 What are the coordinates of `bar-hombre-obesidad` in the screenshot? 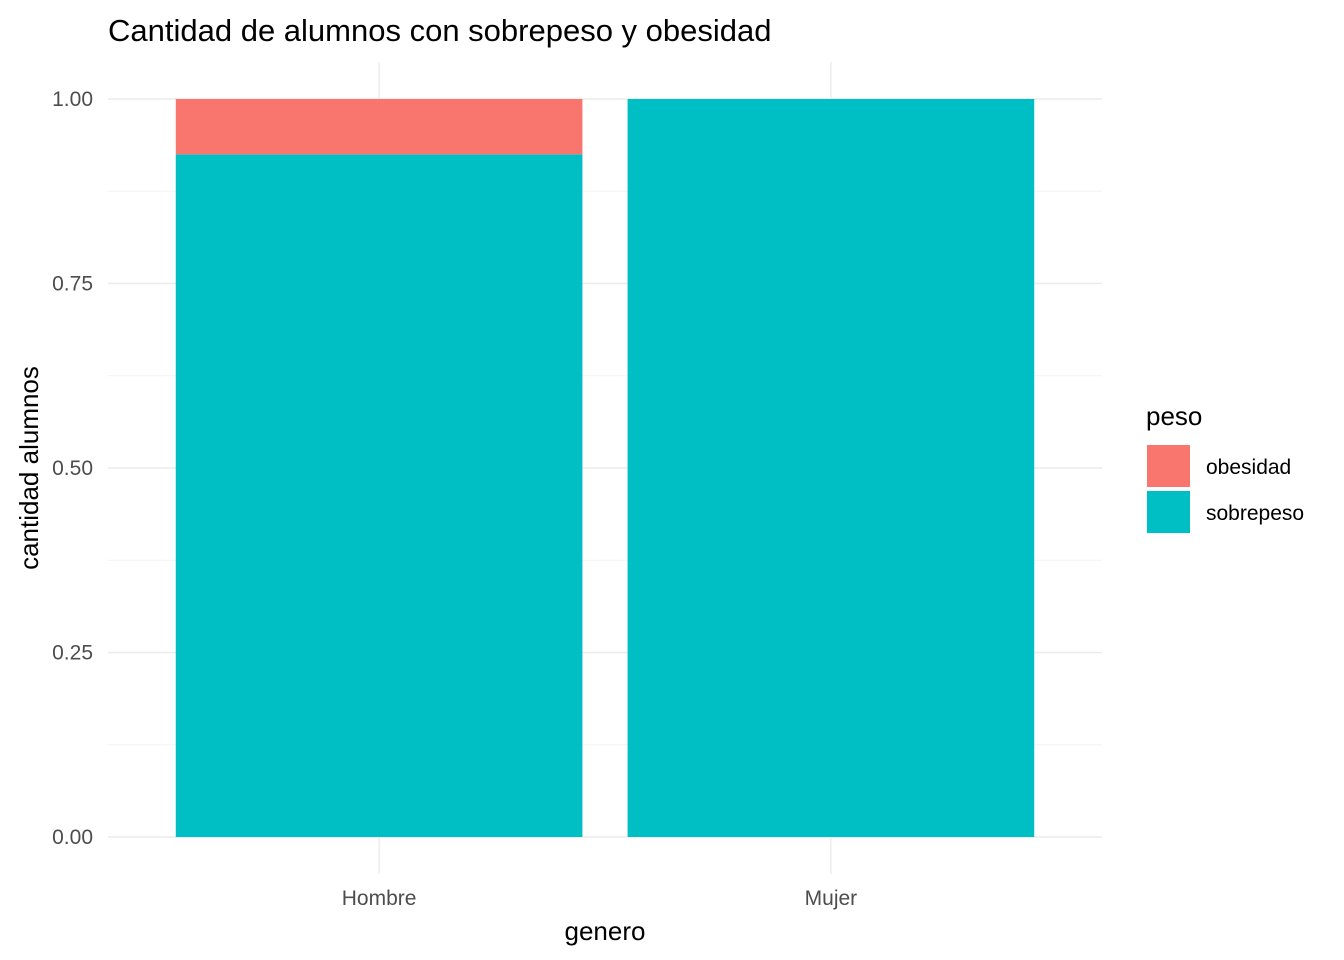 It's located at (379, 127).